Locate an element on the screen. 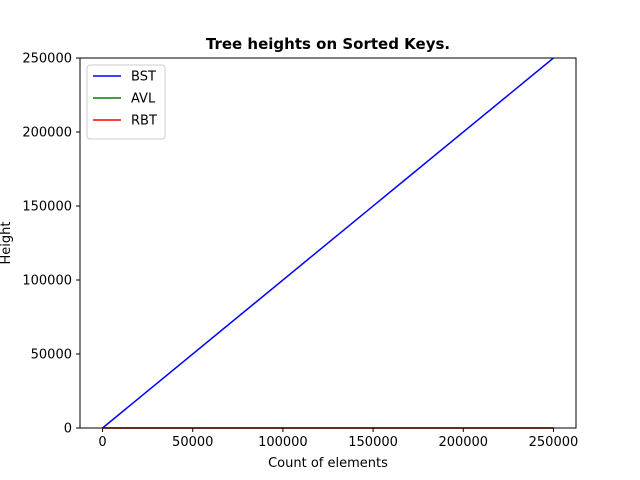 The image size is (640, 480). y-tick-label: 150000 is located at coordinates (47, 207).